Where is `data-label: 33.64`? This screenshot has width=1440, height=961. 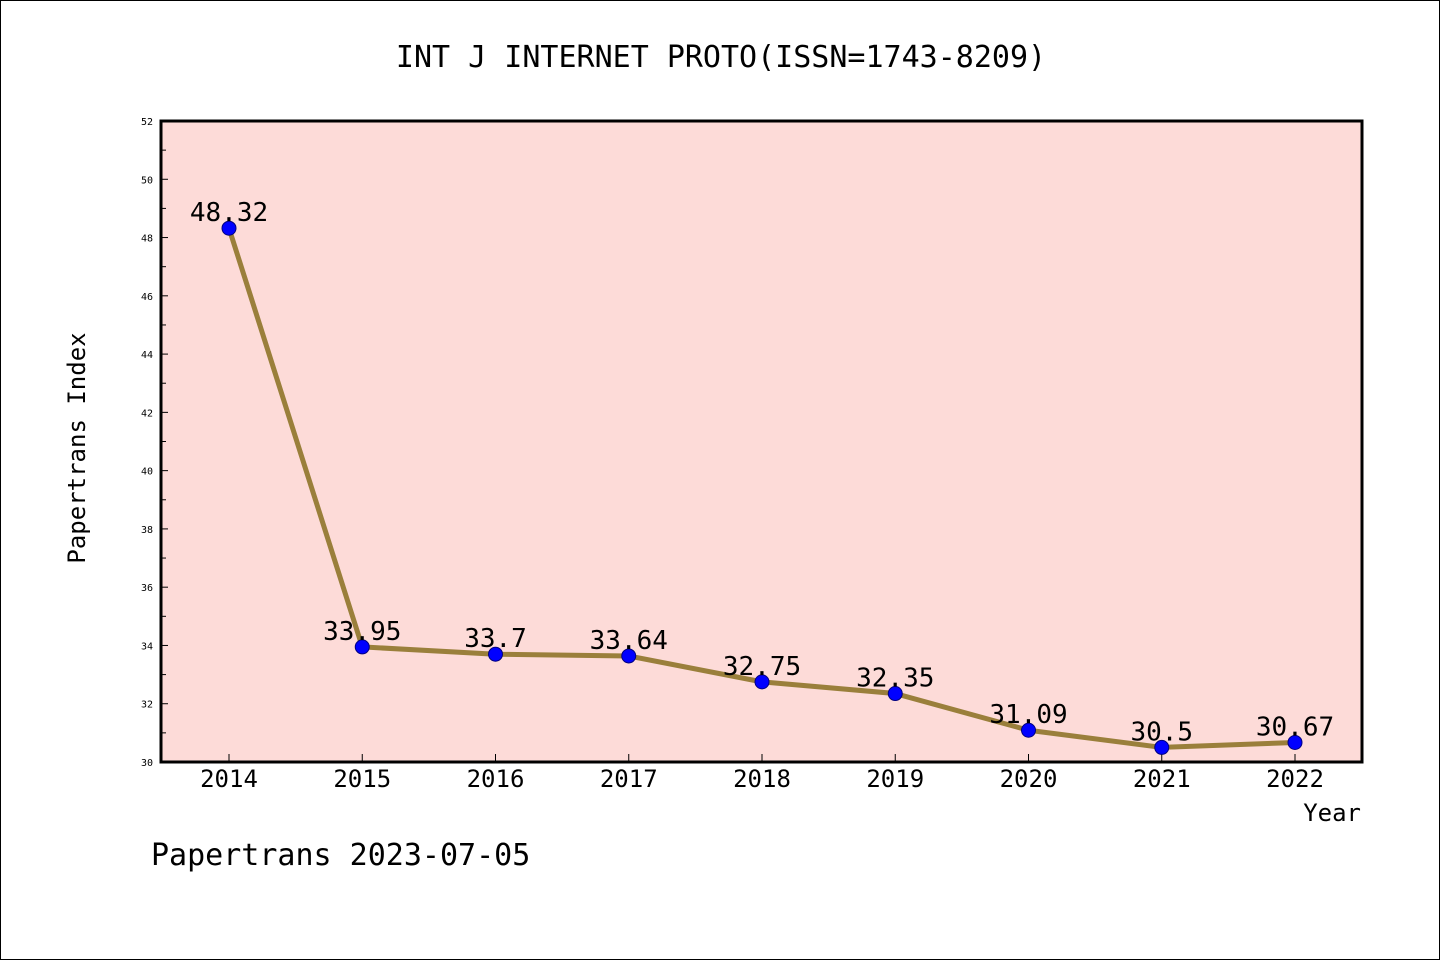
data-label: 33.64 is located at coordinates (629, 641).